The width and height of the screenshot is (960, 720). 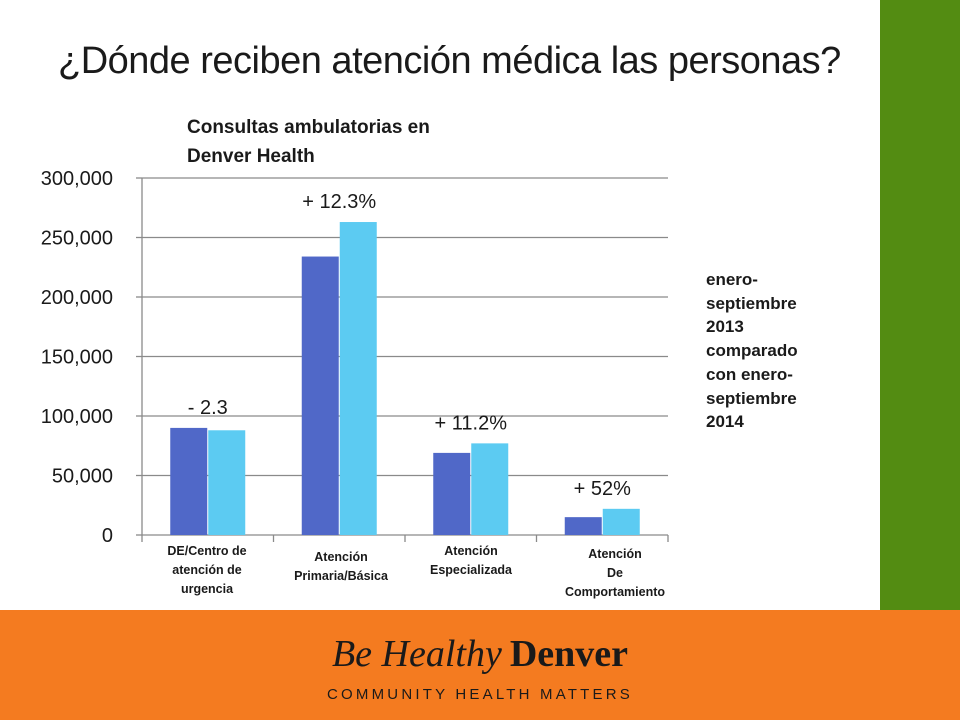 I want to click on category-label-comportamiento: Atención De Comportamiento, so click(x=615, y=573).